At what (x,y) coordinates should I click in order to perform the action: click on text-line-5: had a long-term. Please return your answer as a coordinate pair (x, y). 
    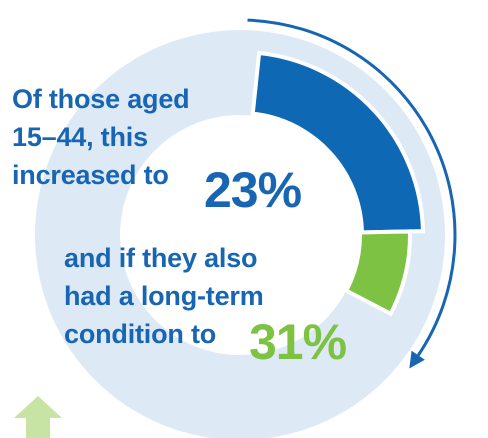
    Looking at the image, I should click on (164, 296).